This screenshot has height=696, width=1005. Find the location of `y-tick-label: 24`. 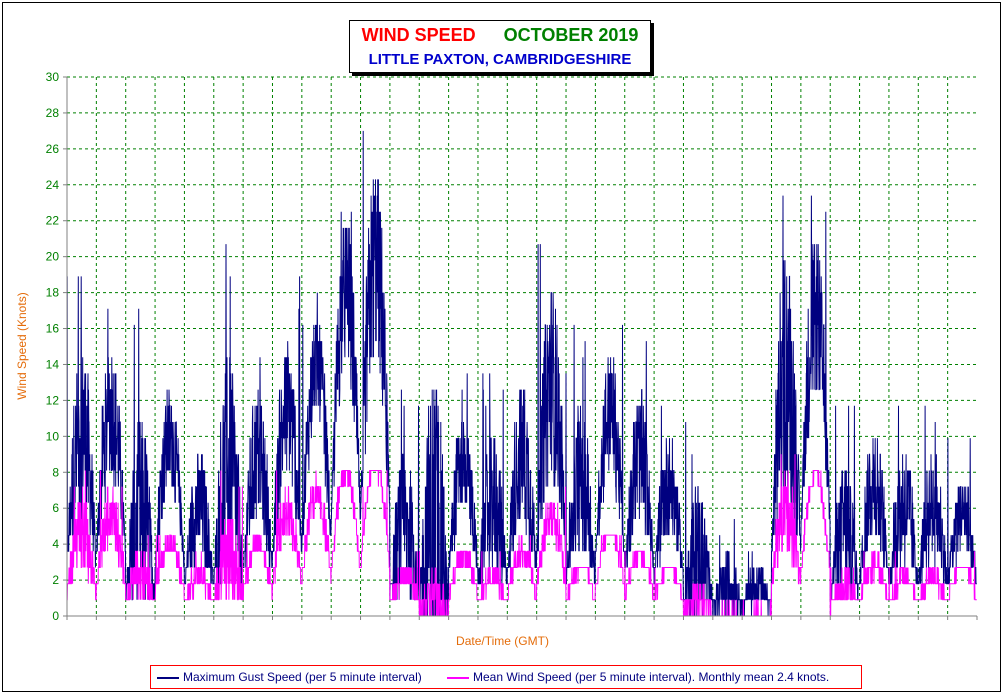

y-tick-label: 24 is located at coordinates (53, 185).